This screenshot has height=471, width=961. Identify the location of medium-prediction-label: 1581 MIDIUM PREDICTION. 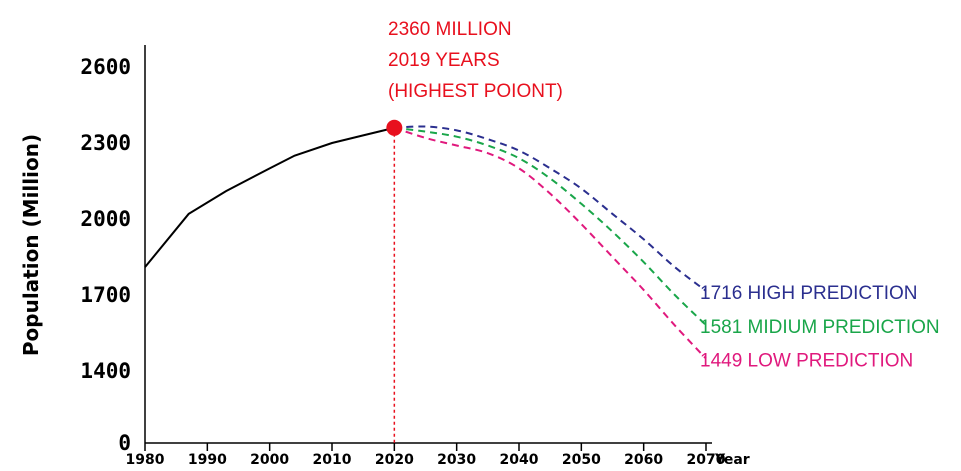
(820, 327).